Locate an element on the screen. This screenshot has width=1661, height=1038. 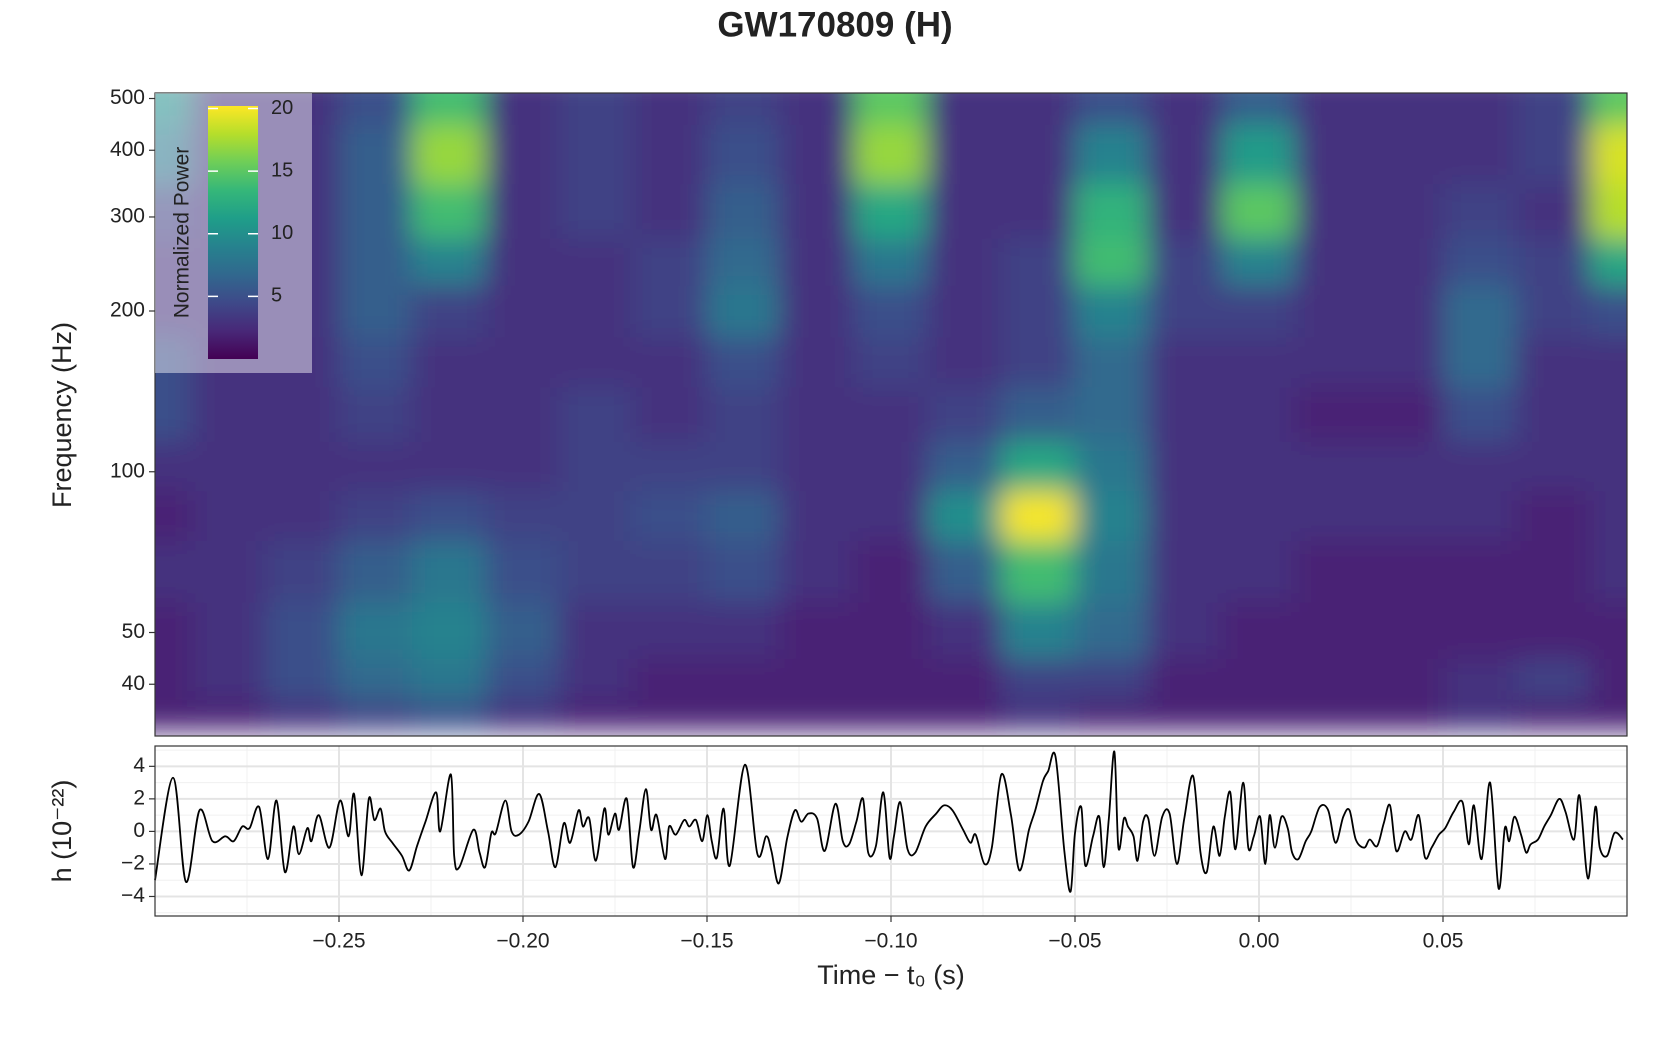
y-tick-label: 2 is located at coordinates (139, 797).